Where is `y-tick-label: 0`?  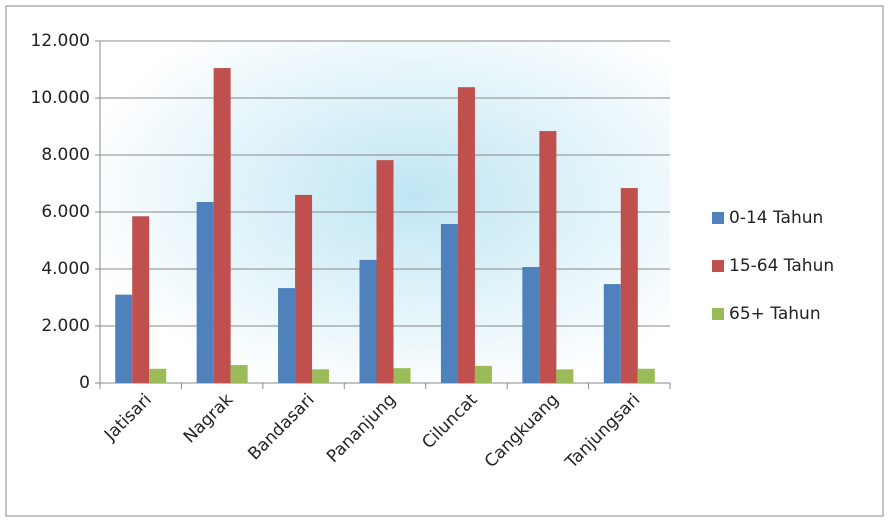
y-tick-label: 0 is located at coordinates (84, 383).